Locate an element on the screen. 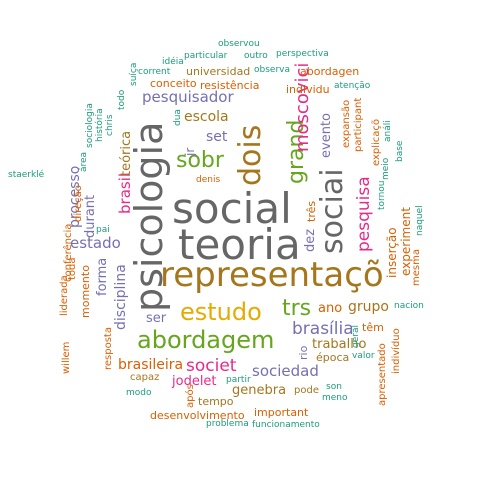  word-resposta: resposta is located at coordinates (108, 348).